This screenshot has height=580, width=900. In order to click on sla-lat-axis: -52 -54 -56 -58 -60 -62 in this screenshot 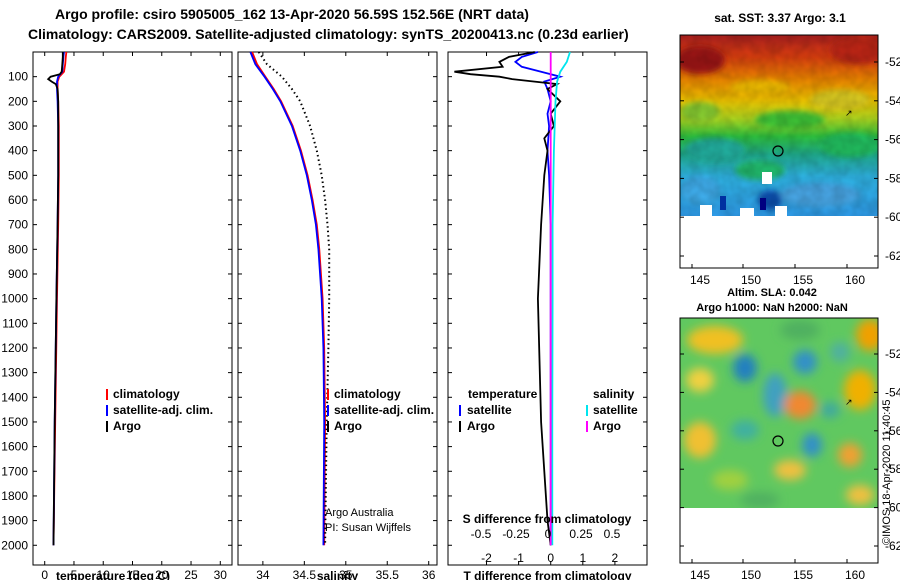, I will do `click(790, 450)`.